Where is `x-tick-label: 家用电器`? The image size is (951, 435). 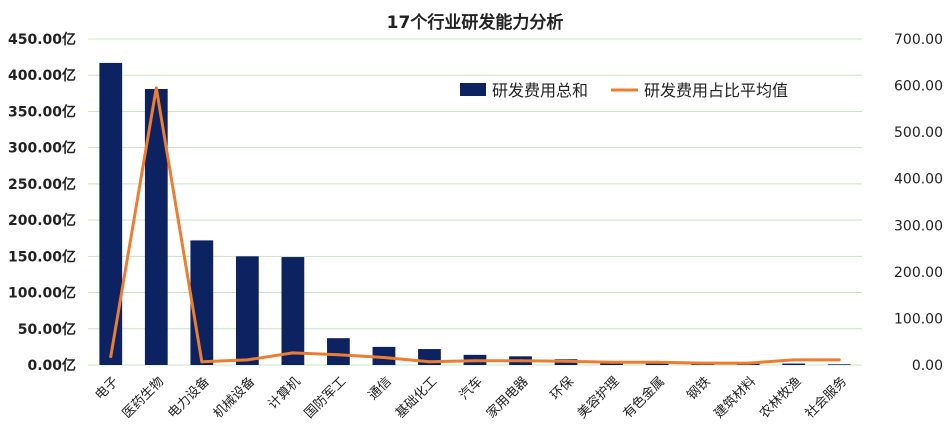
x-tick-label: 家用电器 is located at coordinates (507, 398).